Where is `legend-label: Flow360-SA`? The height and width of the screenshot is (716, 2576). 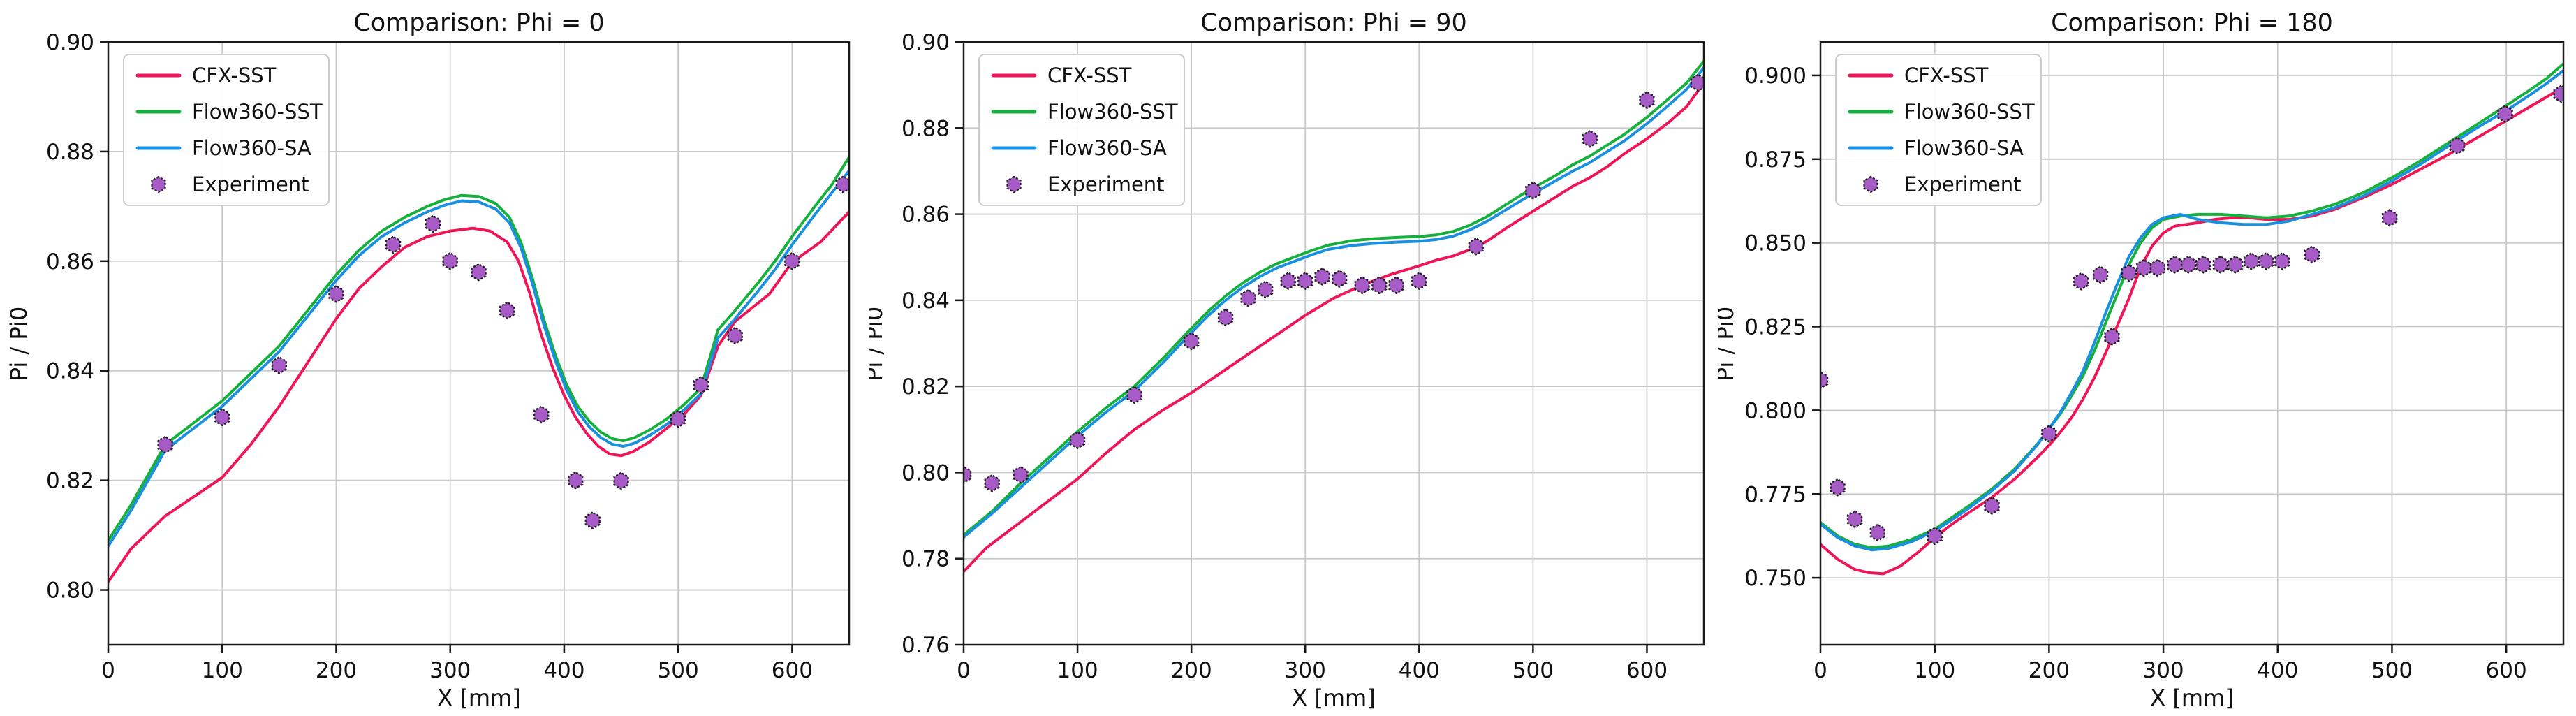
legend-label: Flow360-SA is located at coordinates (1107, 148).